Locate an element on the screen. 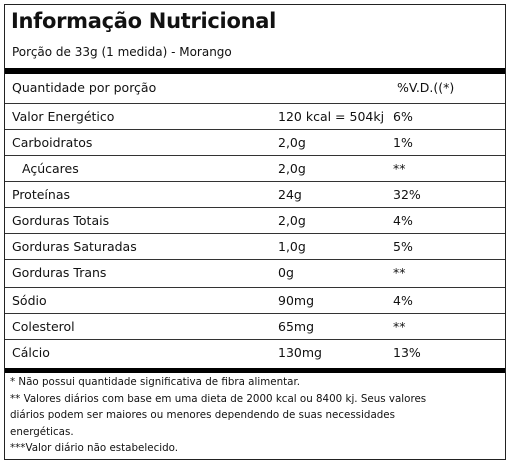  footnote-line: energéticas. is located at coordinates (42, 431).